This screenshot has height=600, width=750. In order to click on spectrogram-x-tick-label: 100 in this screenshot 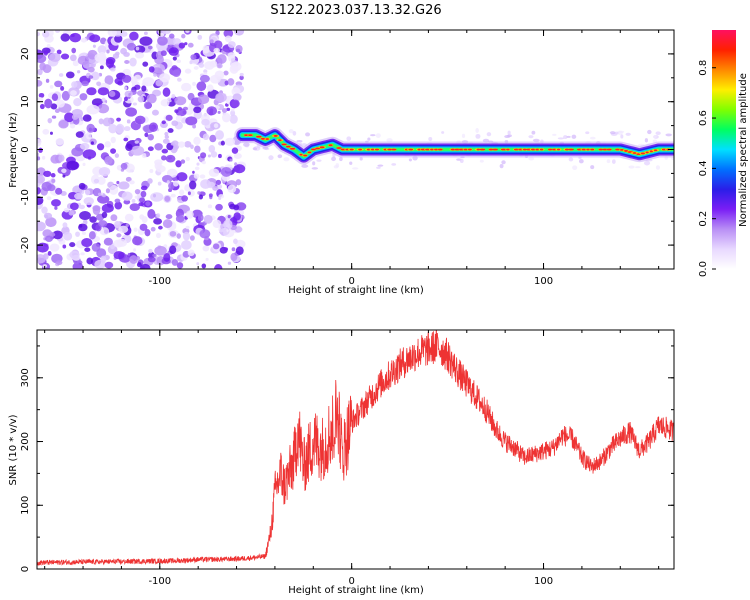, I will do `click(543, 281)`.